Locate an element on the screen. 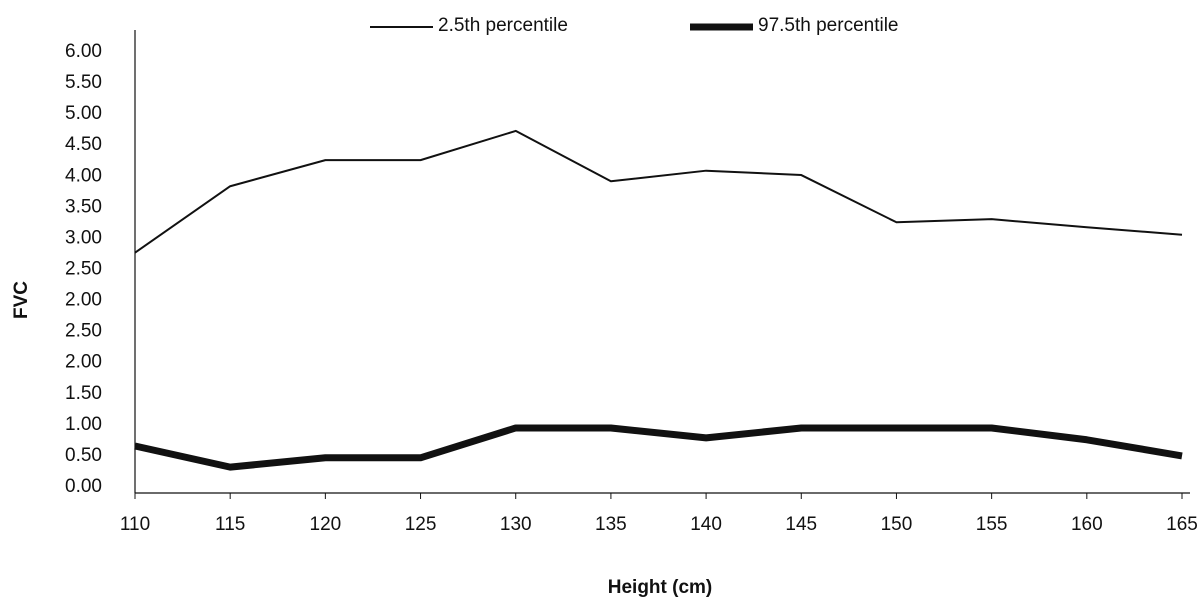  legend-label: 97.5th percentile is located at coordinates (828, 25).